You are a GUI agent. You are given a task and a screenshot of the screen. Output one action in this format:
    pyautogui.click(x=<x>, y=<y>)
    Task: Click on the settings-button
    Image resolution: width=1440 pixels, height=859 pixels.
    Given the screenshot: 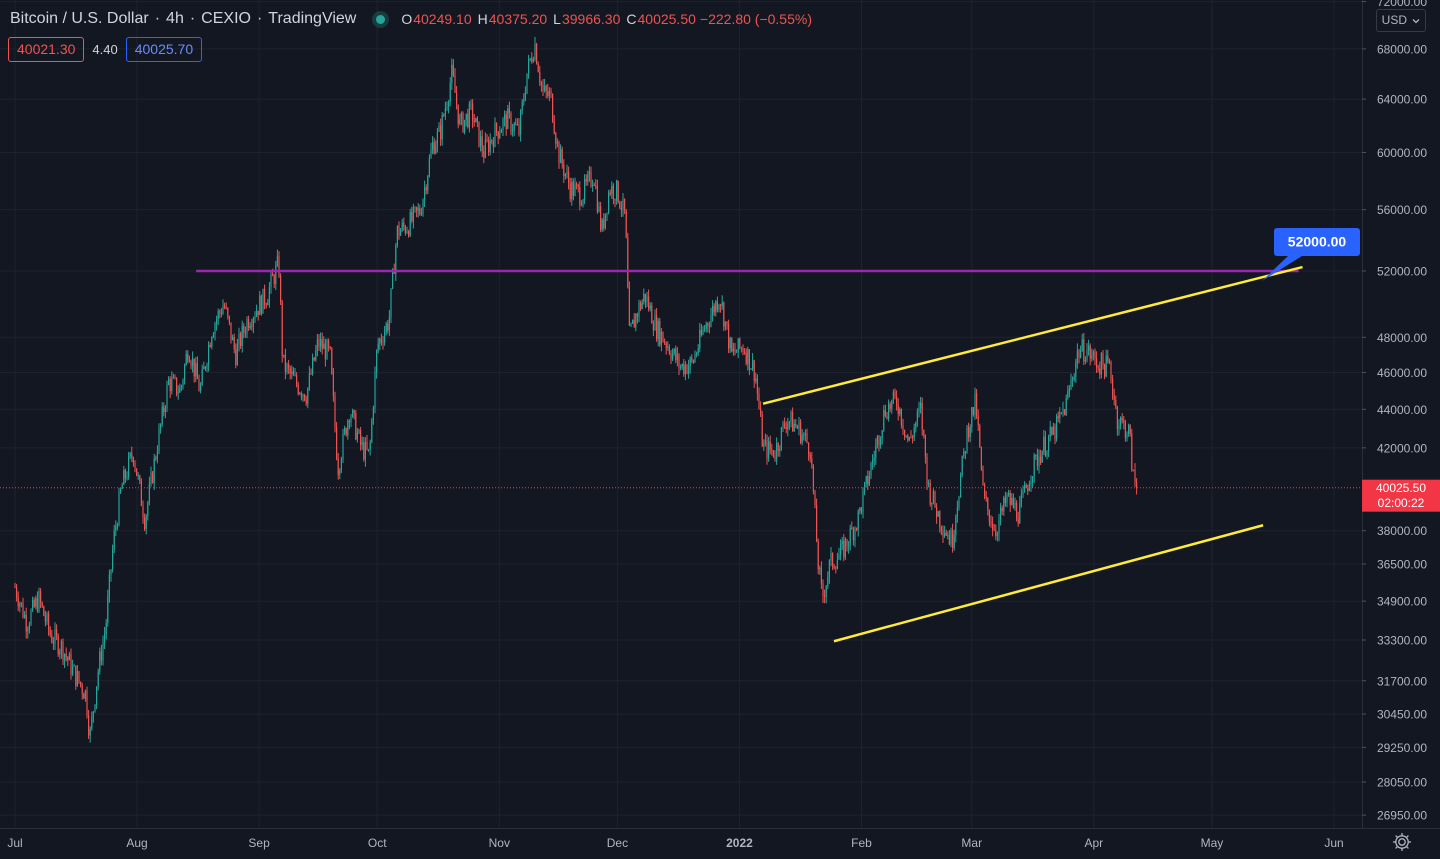 What is the action you would take?
    pyautogui.click(x=1402, y=842)
    